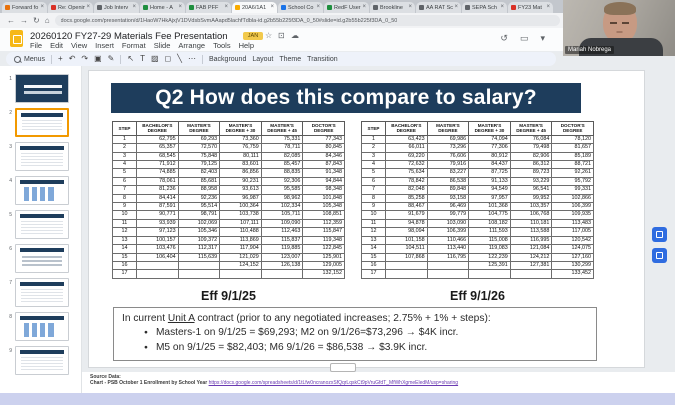 Image resolution: width=675 pixels, height=405 pixels. What do you see at coordinates (228, 148) in the screenshot?
I see `table-row: 2 65,357 72,570 76,759 78,711 80,845` at bounding box center [228, 148].